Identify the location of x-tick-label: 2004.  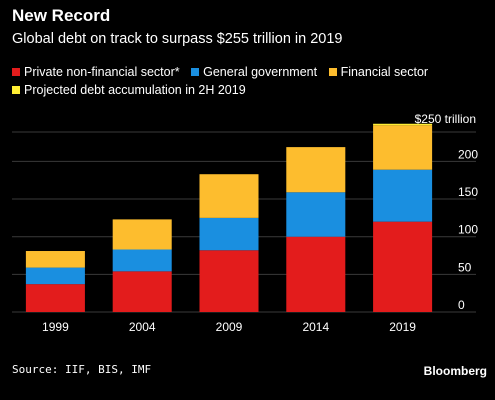
(142, 327).